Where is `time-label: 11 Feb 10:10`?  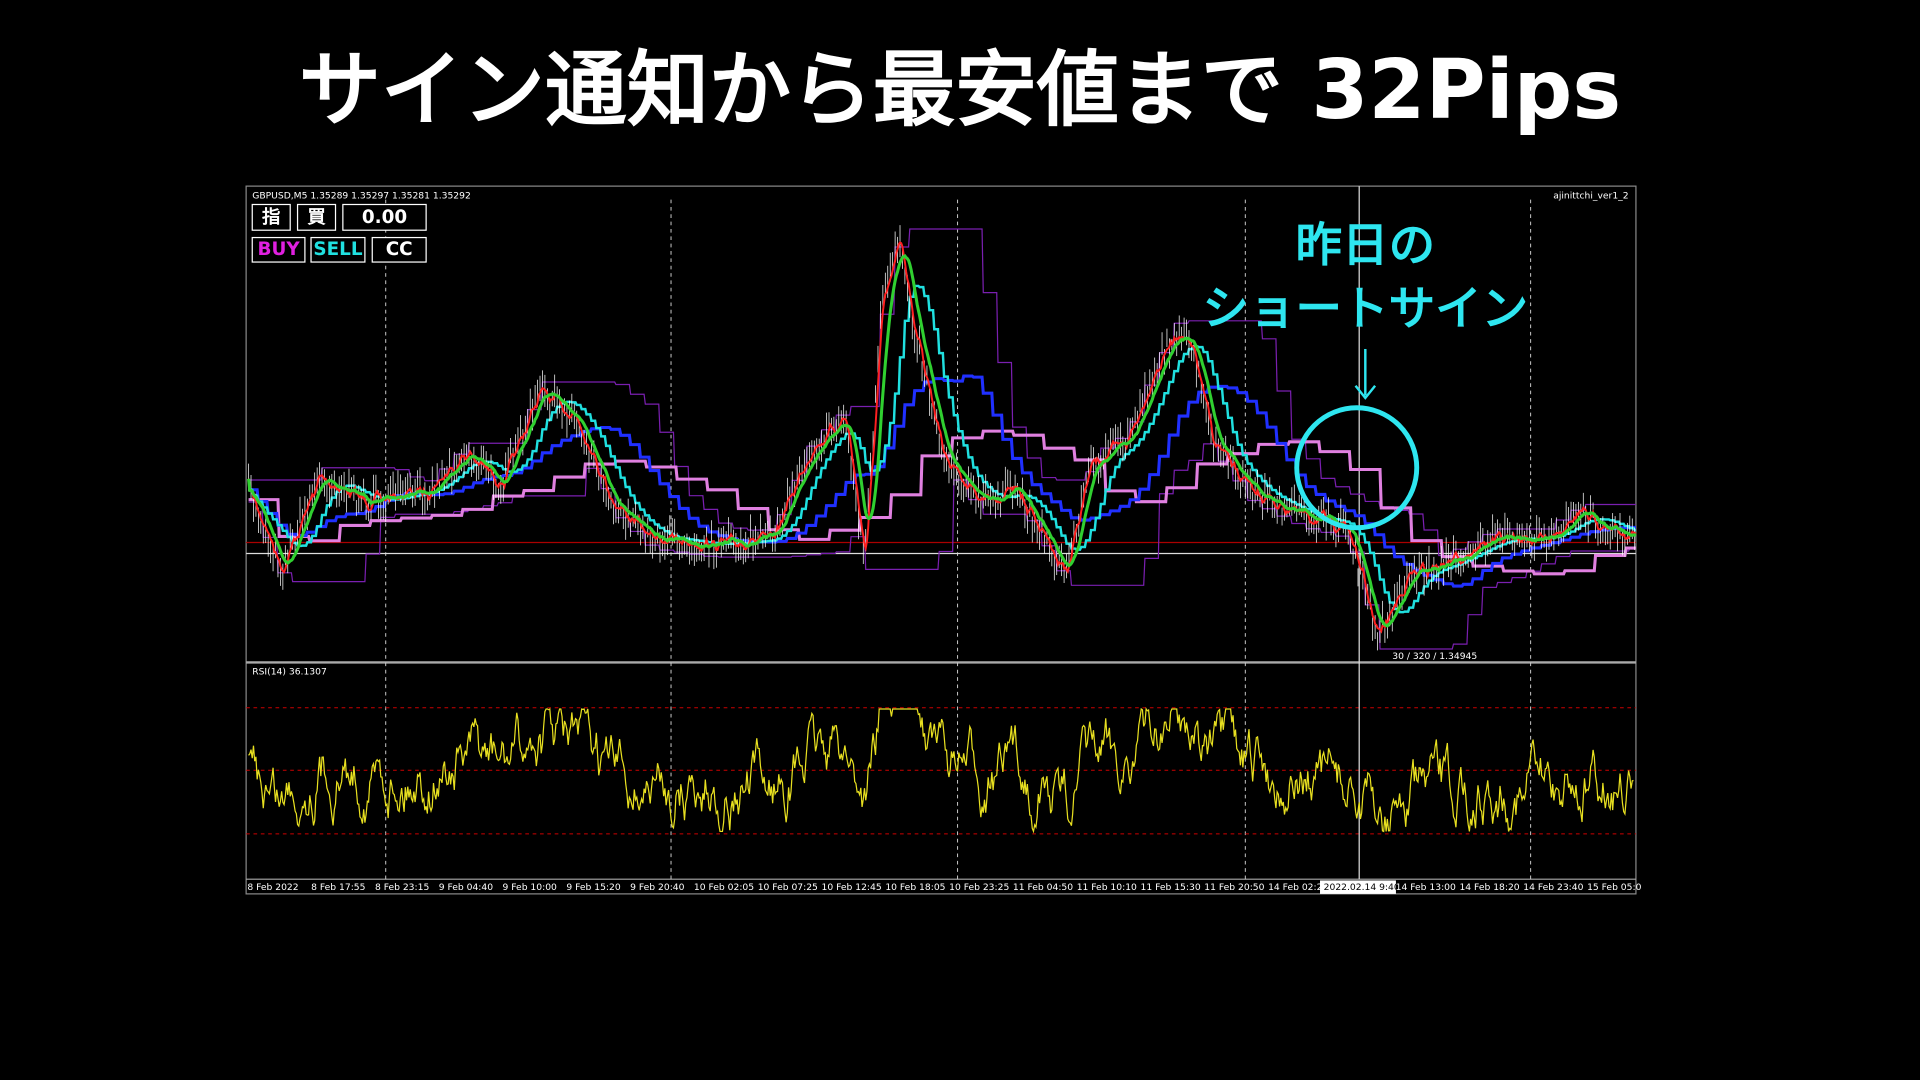
time-label: 11 Feb 10:10 is located at coordinates (1107, 887).